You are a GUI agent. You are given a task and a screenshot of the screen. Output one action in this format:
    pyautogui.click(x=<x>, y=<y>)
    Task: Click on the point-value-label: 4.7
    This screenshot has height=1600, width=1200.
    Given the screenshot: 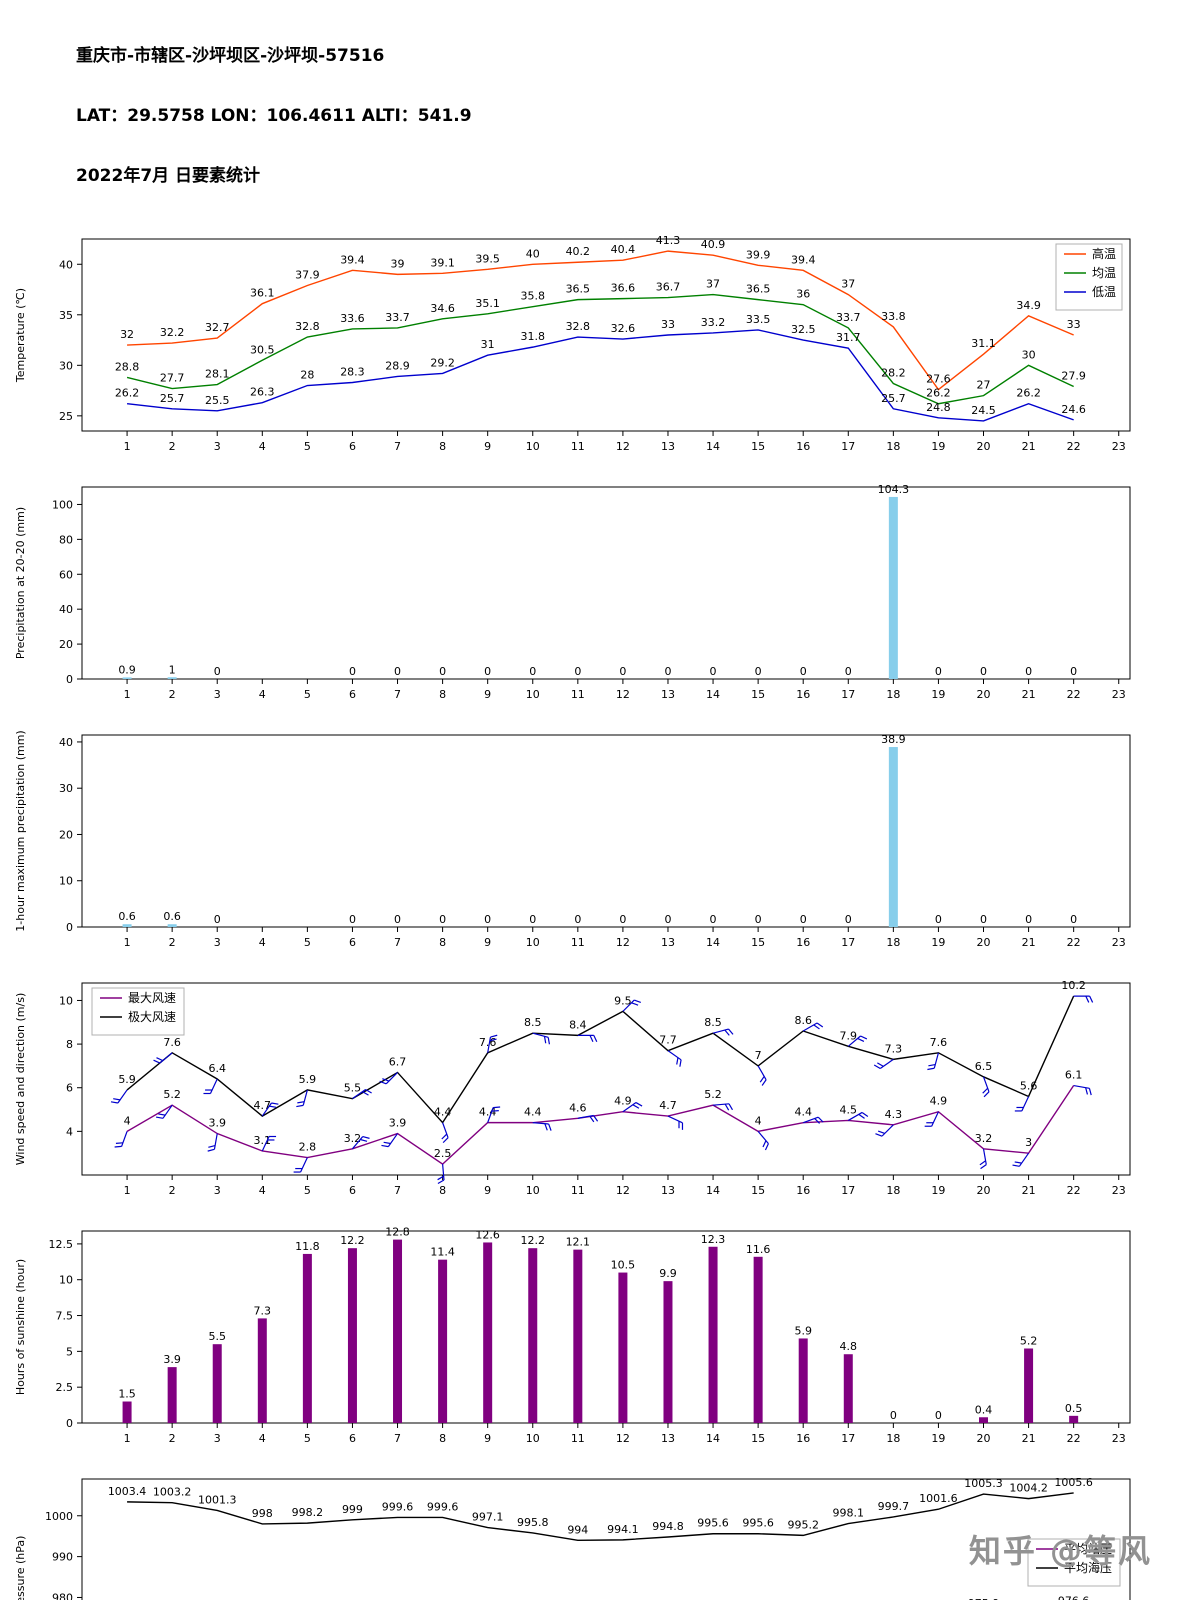 What is the action you would take?
    pyautogui.click(x=668, y=1105)
    